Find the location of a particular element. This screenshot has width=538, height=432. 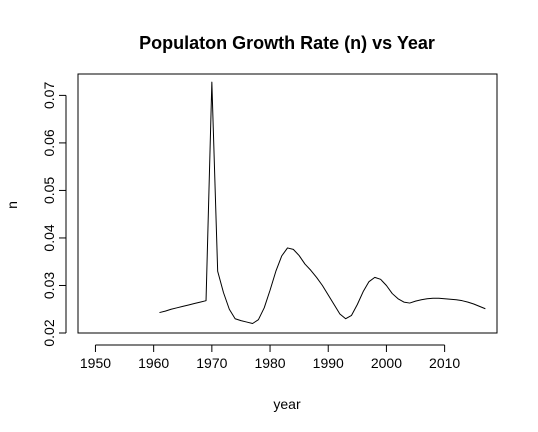

y-tick-label: 0.03 is located at coordinates (49, 285).